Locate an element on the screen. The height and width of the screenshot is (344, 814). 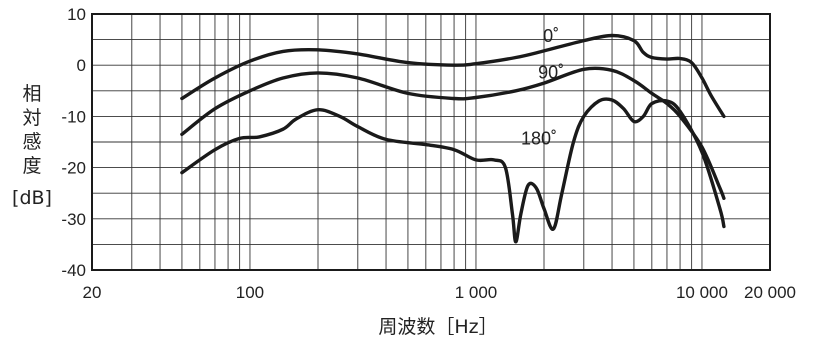
y-tick-labels: 10 0 -10 -20 -30 -40 is located at coordinates (73, 142).